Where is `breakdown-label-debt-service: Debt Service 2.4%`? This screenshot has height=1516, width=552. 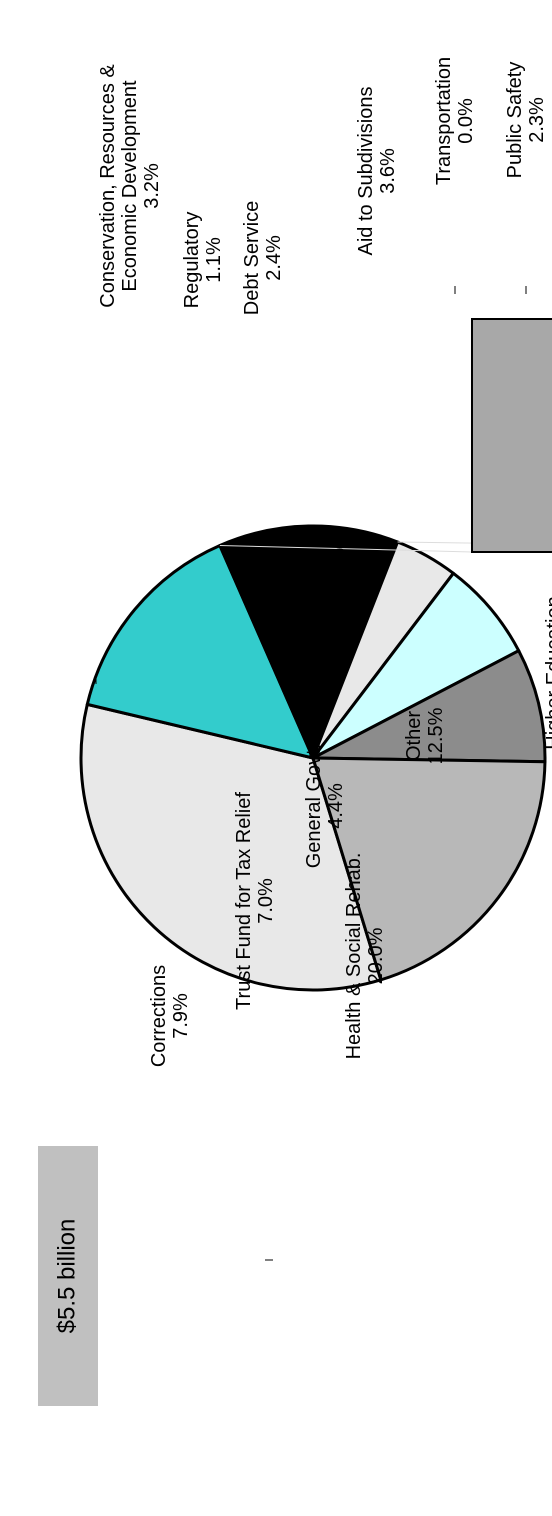
breakdown-label-debt-service: Debt Service 2.4% is located at coordinates (263, 258).